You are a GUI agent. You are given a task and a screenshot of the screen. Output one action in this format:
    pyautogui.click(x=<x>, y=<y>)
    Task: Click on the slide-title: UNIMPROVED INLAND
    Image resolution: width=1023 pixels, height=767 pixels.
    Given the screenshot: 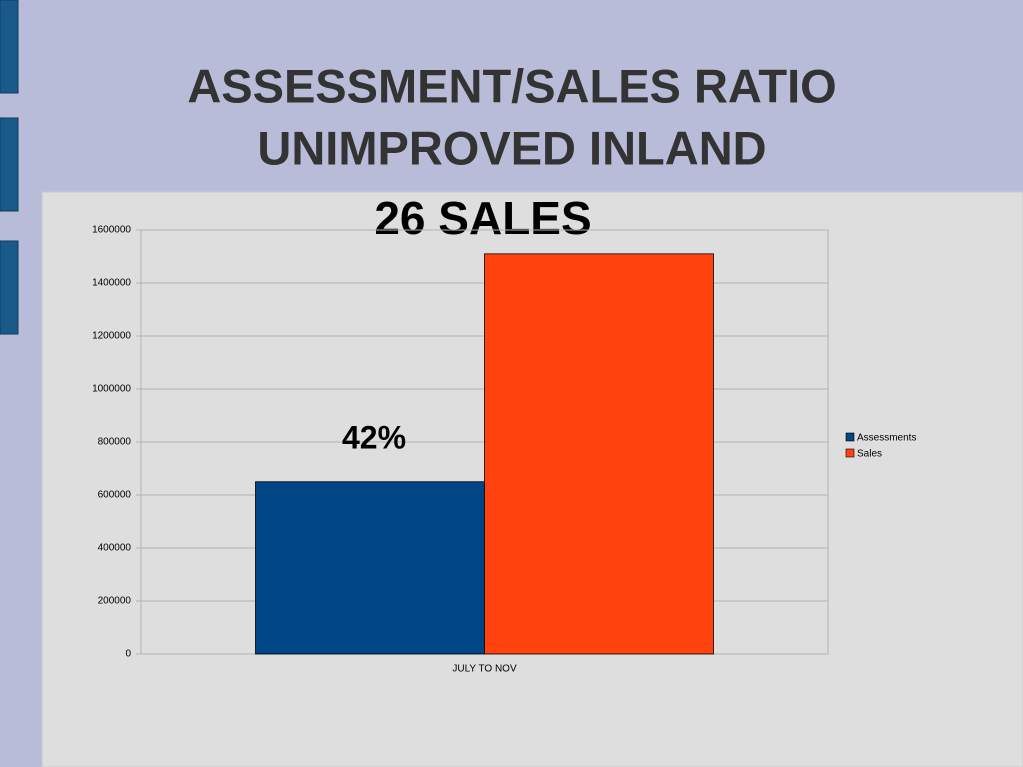 What is the action you would take?
    pyautogui.click(x=511, y=147)
    